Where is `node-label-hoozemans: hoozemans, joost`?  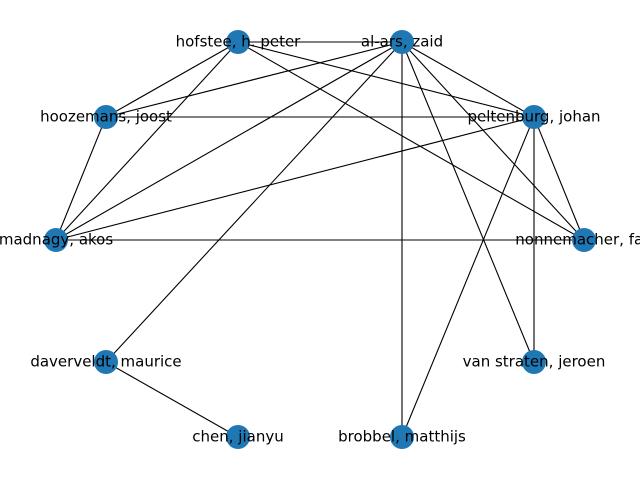 node-label-hoozemans: hoozemans, joost is located at coordinates (106, 117).